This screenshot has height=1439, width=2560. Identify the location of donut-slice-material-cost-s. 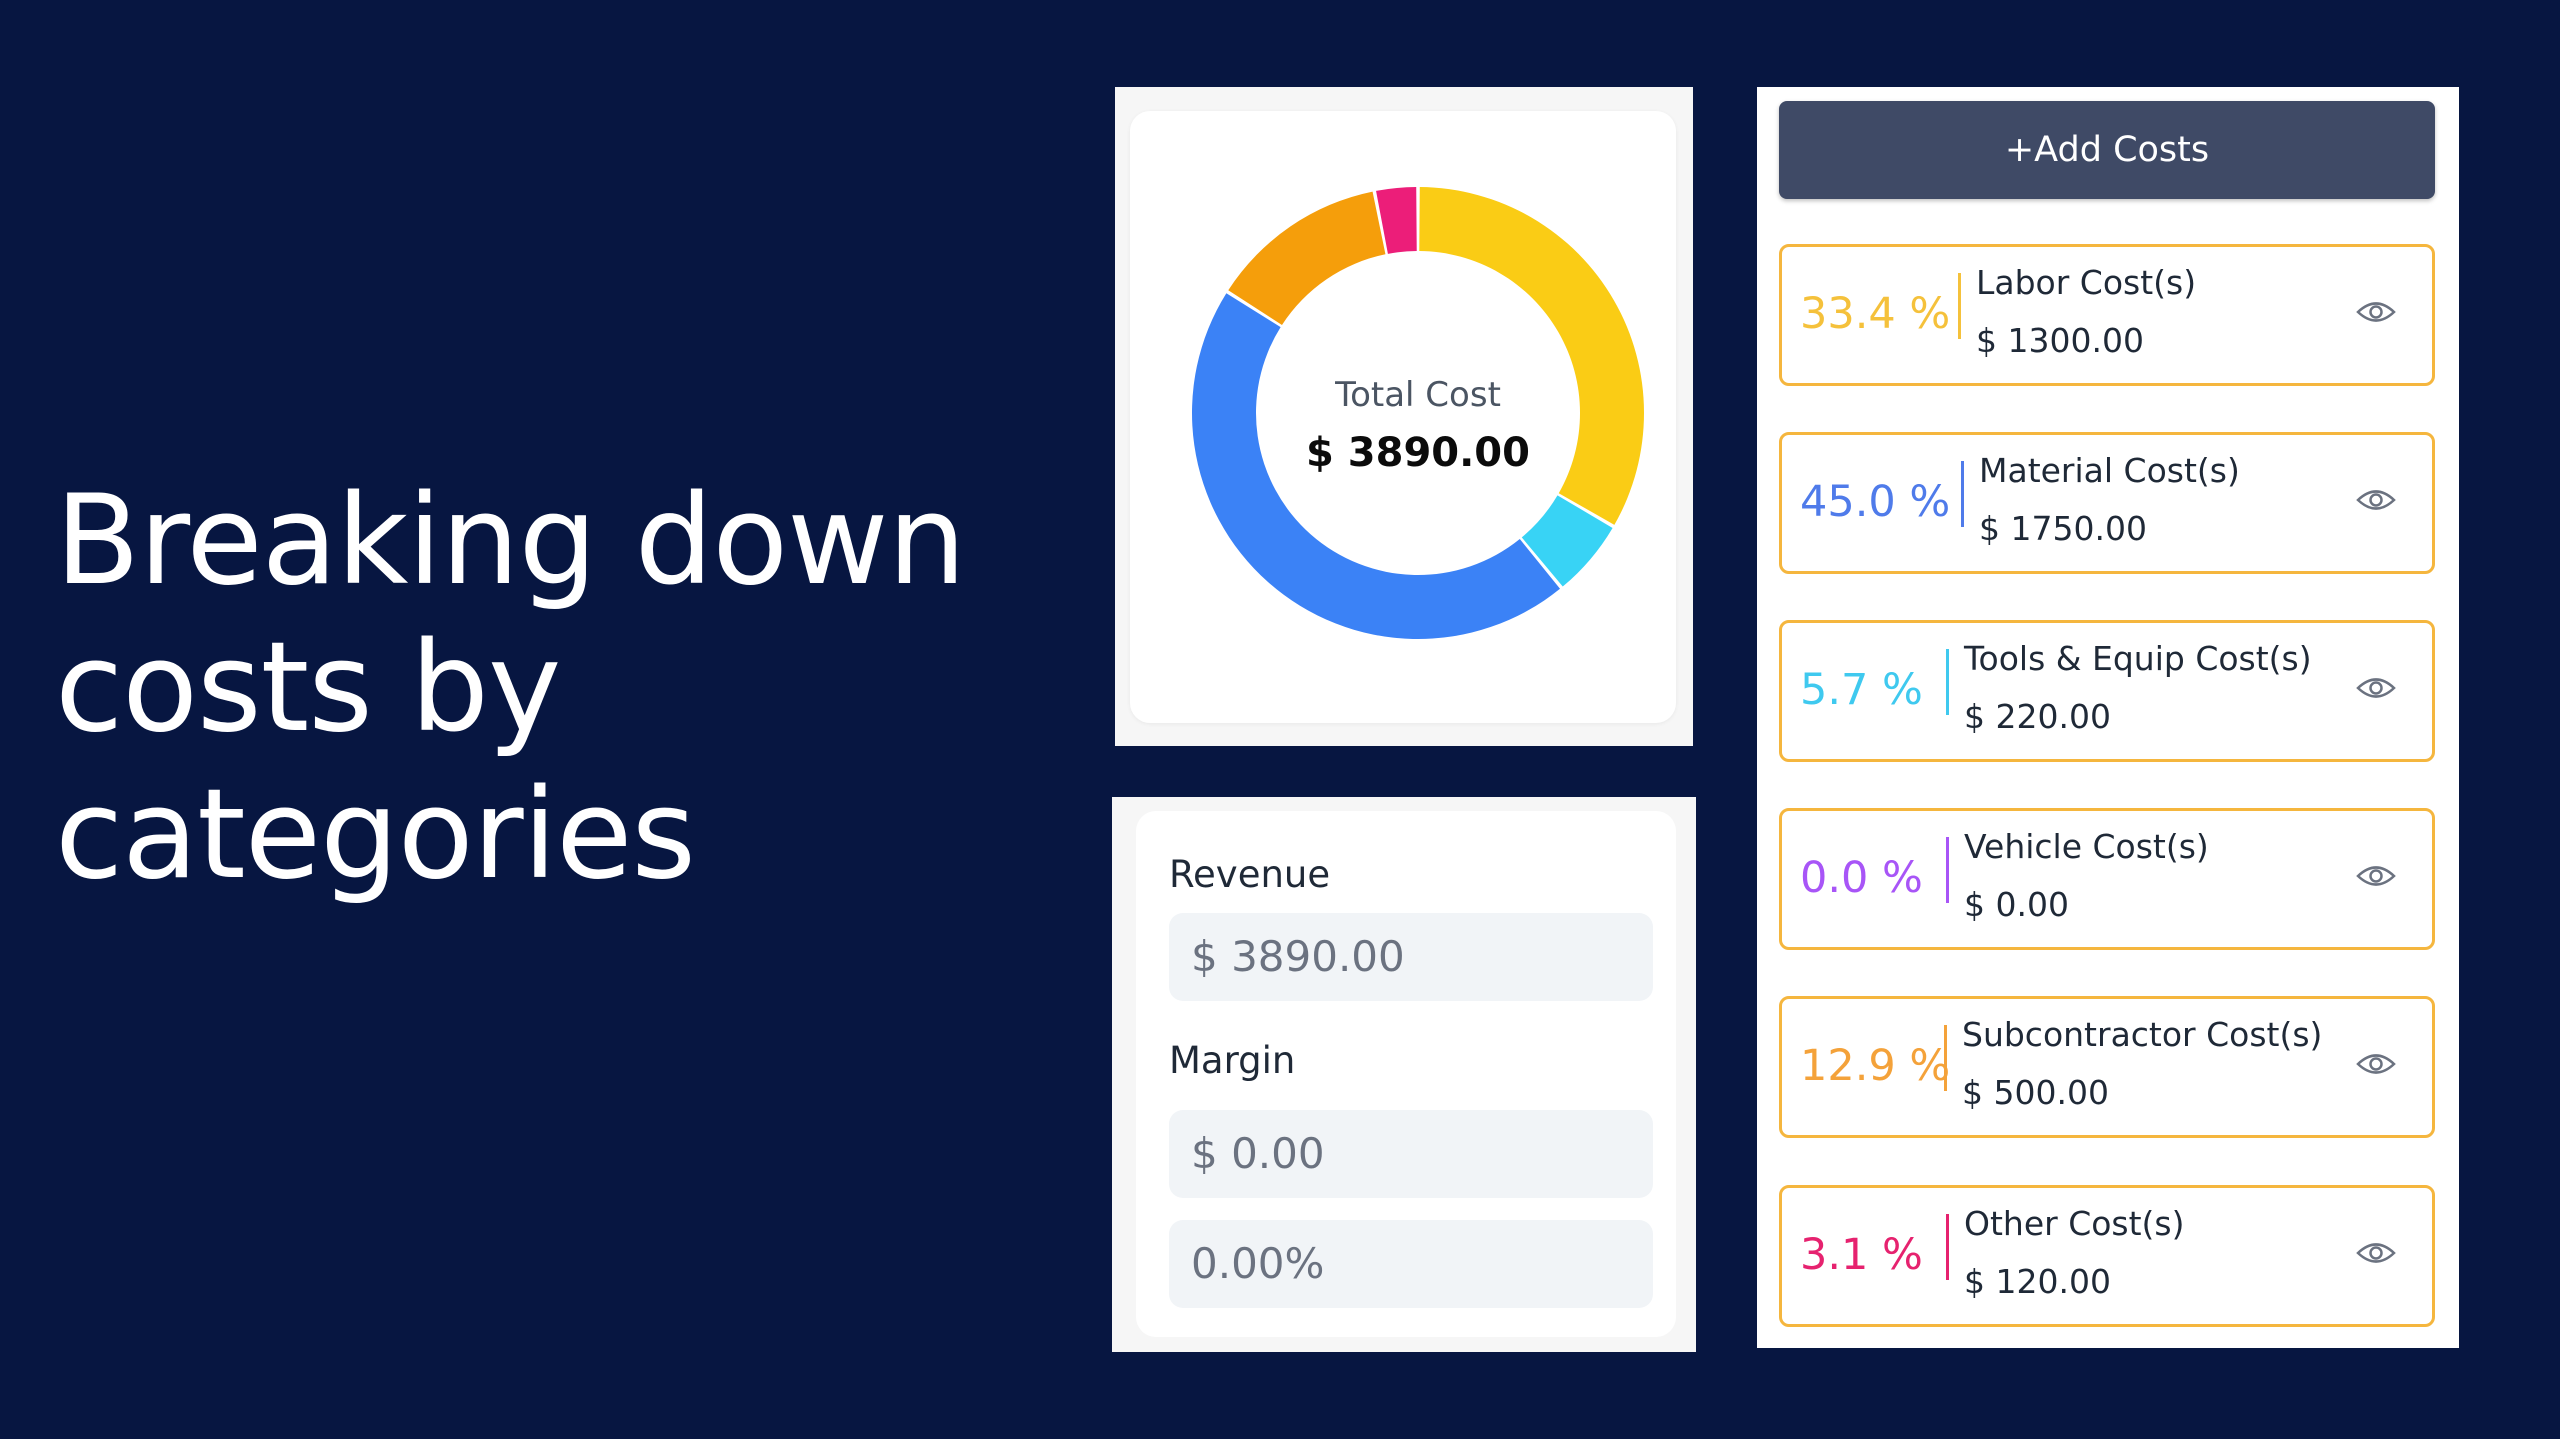
(1376, 466).